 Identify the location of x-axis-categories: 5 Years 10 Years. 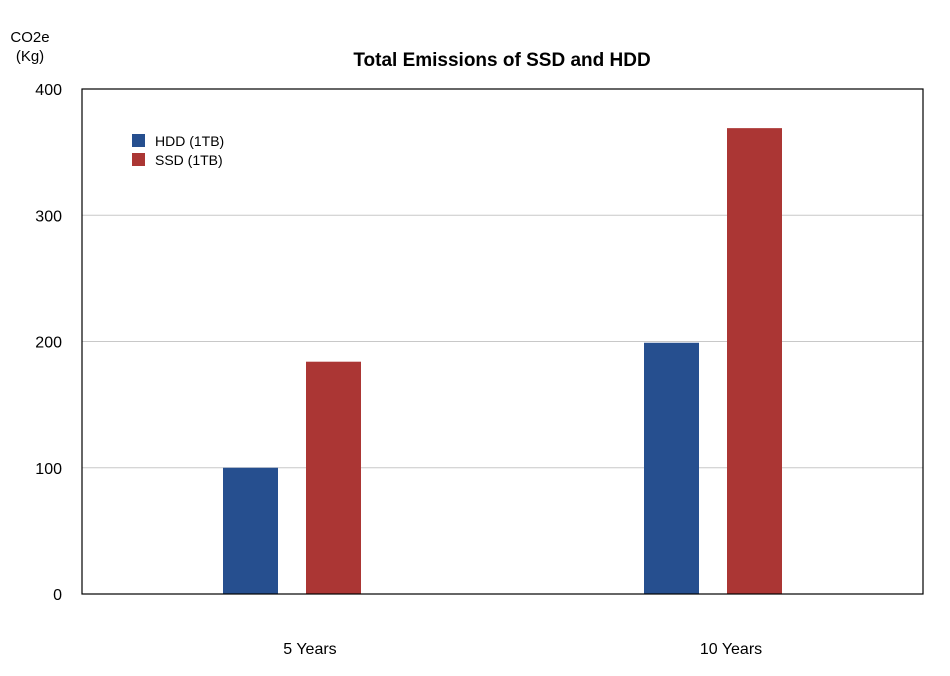
(522, 649).